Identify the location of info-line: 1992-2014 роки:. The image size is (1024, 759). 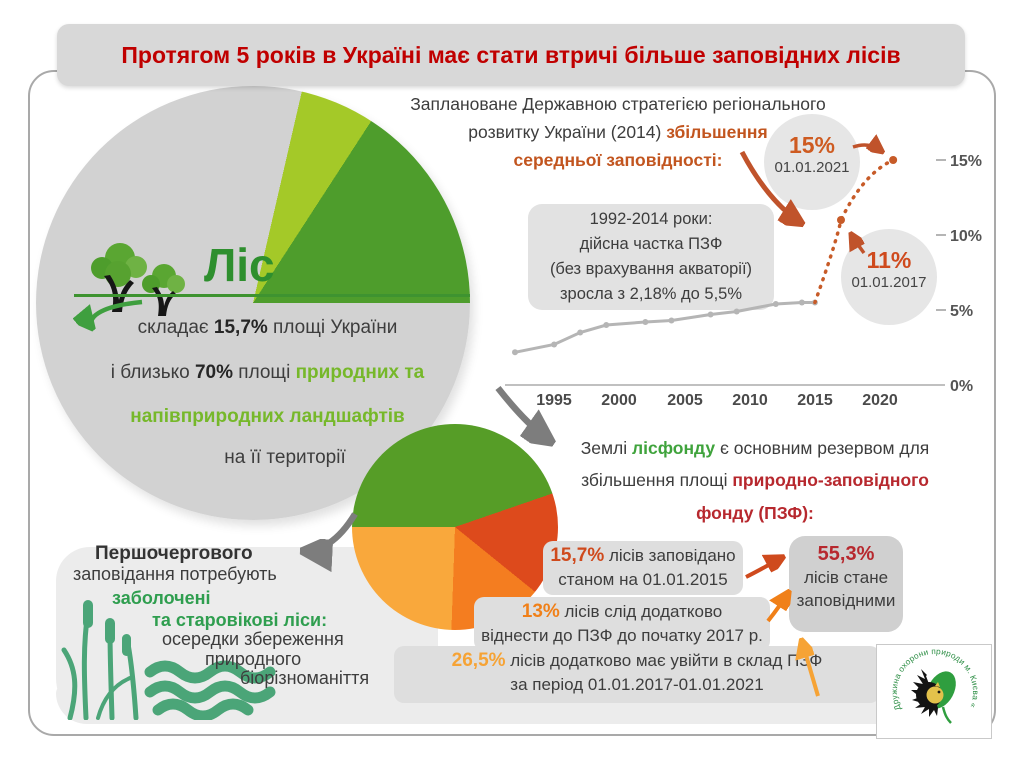
(651, 219).